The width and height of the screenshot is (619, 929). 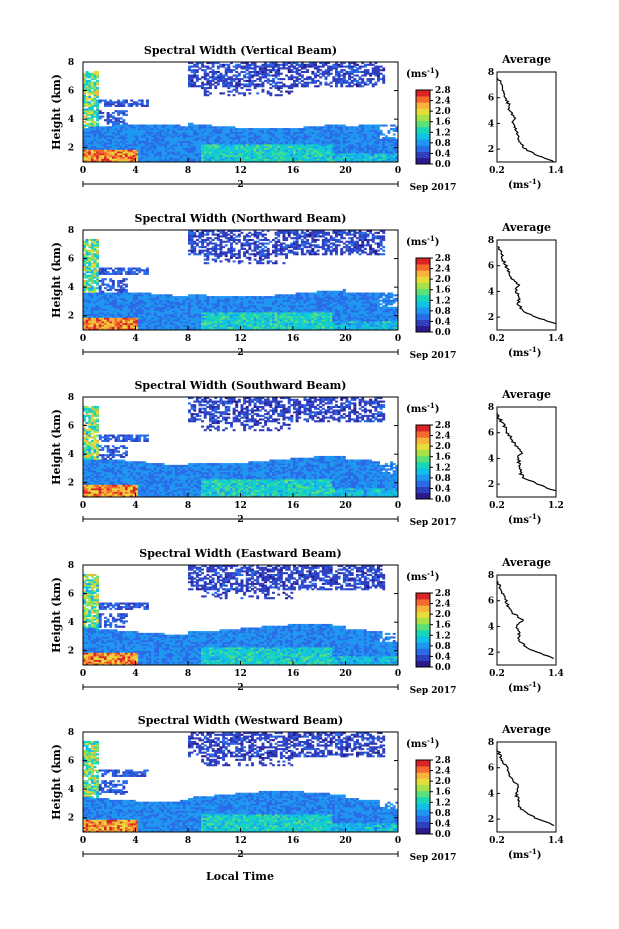 I want to click on average-unit: (ms-1), so click(x=524, y=184).